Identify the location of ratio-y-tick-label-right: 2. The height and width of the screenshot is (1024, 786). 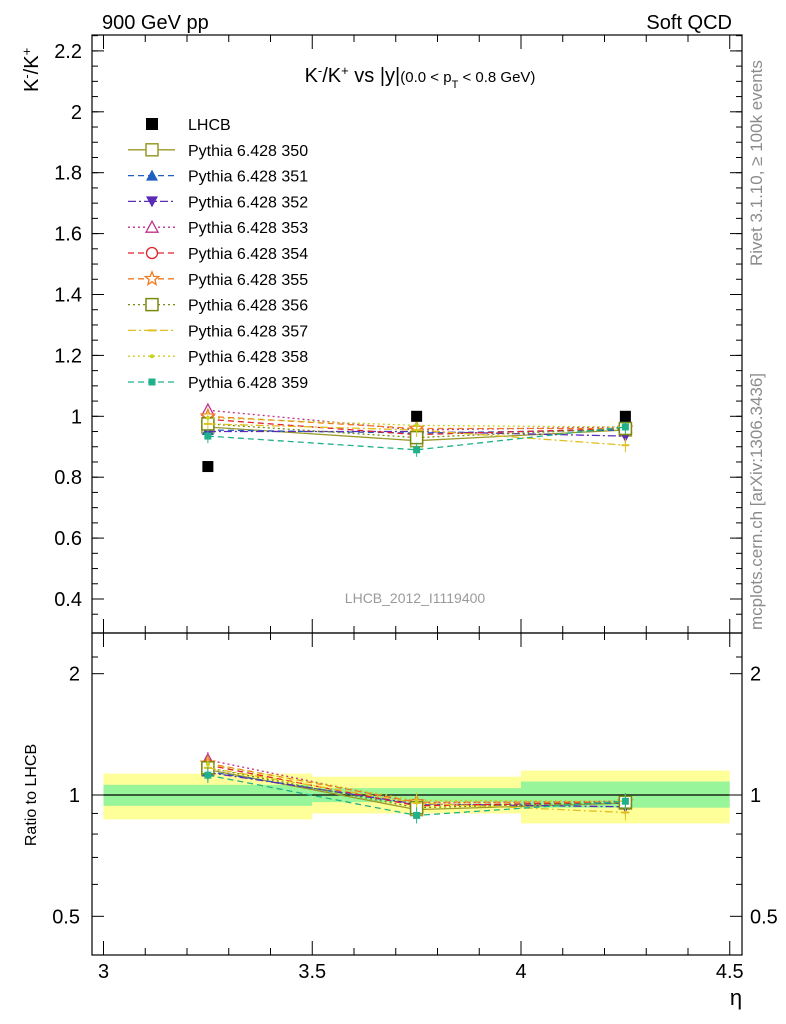
(755, 675).